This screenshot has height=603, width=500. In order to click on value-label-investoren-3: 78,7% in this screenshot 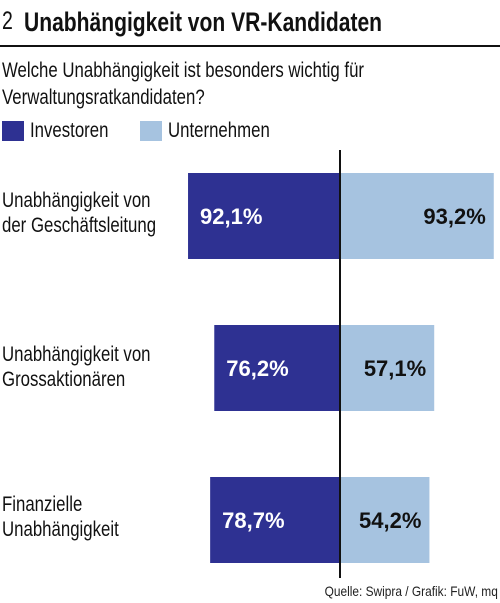, I will do `click(253, 520)`.